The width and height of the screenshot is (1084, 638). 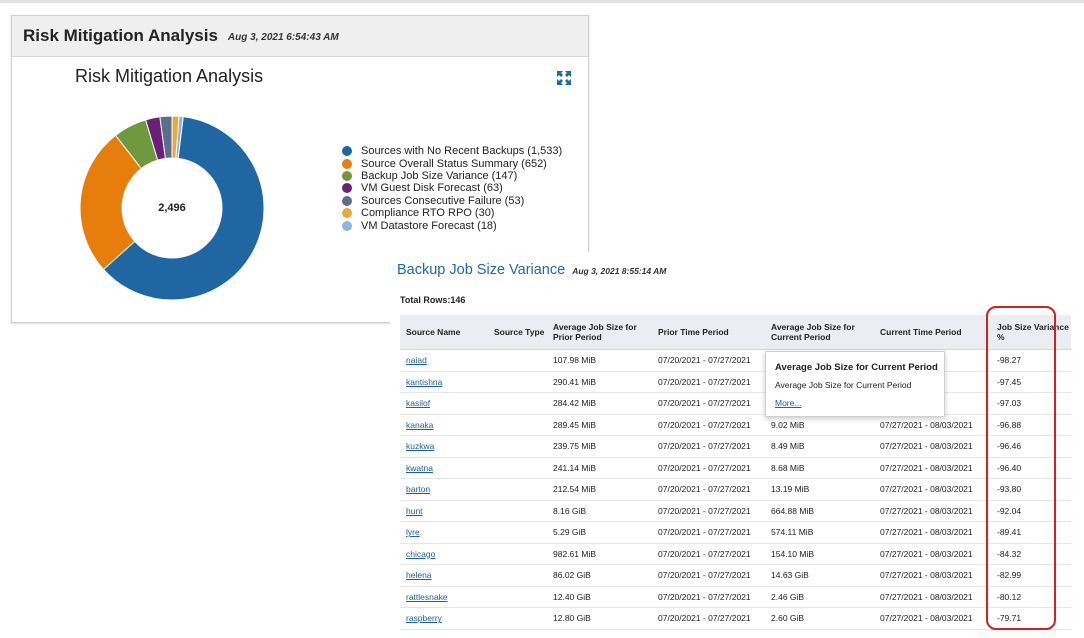 What do you see at coordinates (1031, 575) in the screenshot?
I see `cell-variance: -82.99` at bounding box center [1031, 575].